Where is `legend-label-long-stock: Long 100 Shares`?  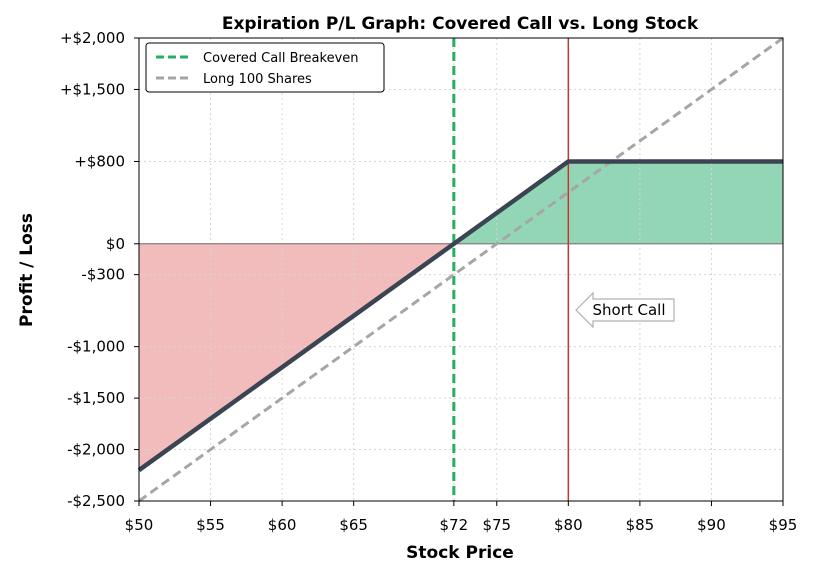 legend-label-long-stock: Long 100 Shares is located at coordinates (257, 79).